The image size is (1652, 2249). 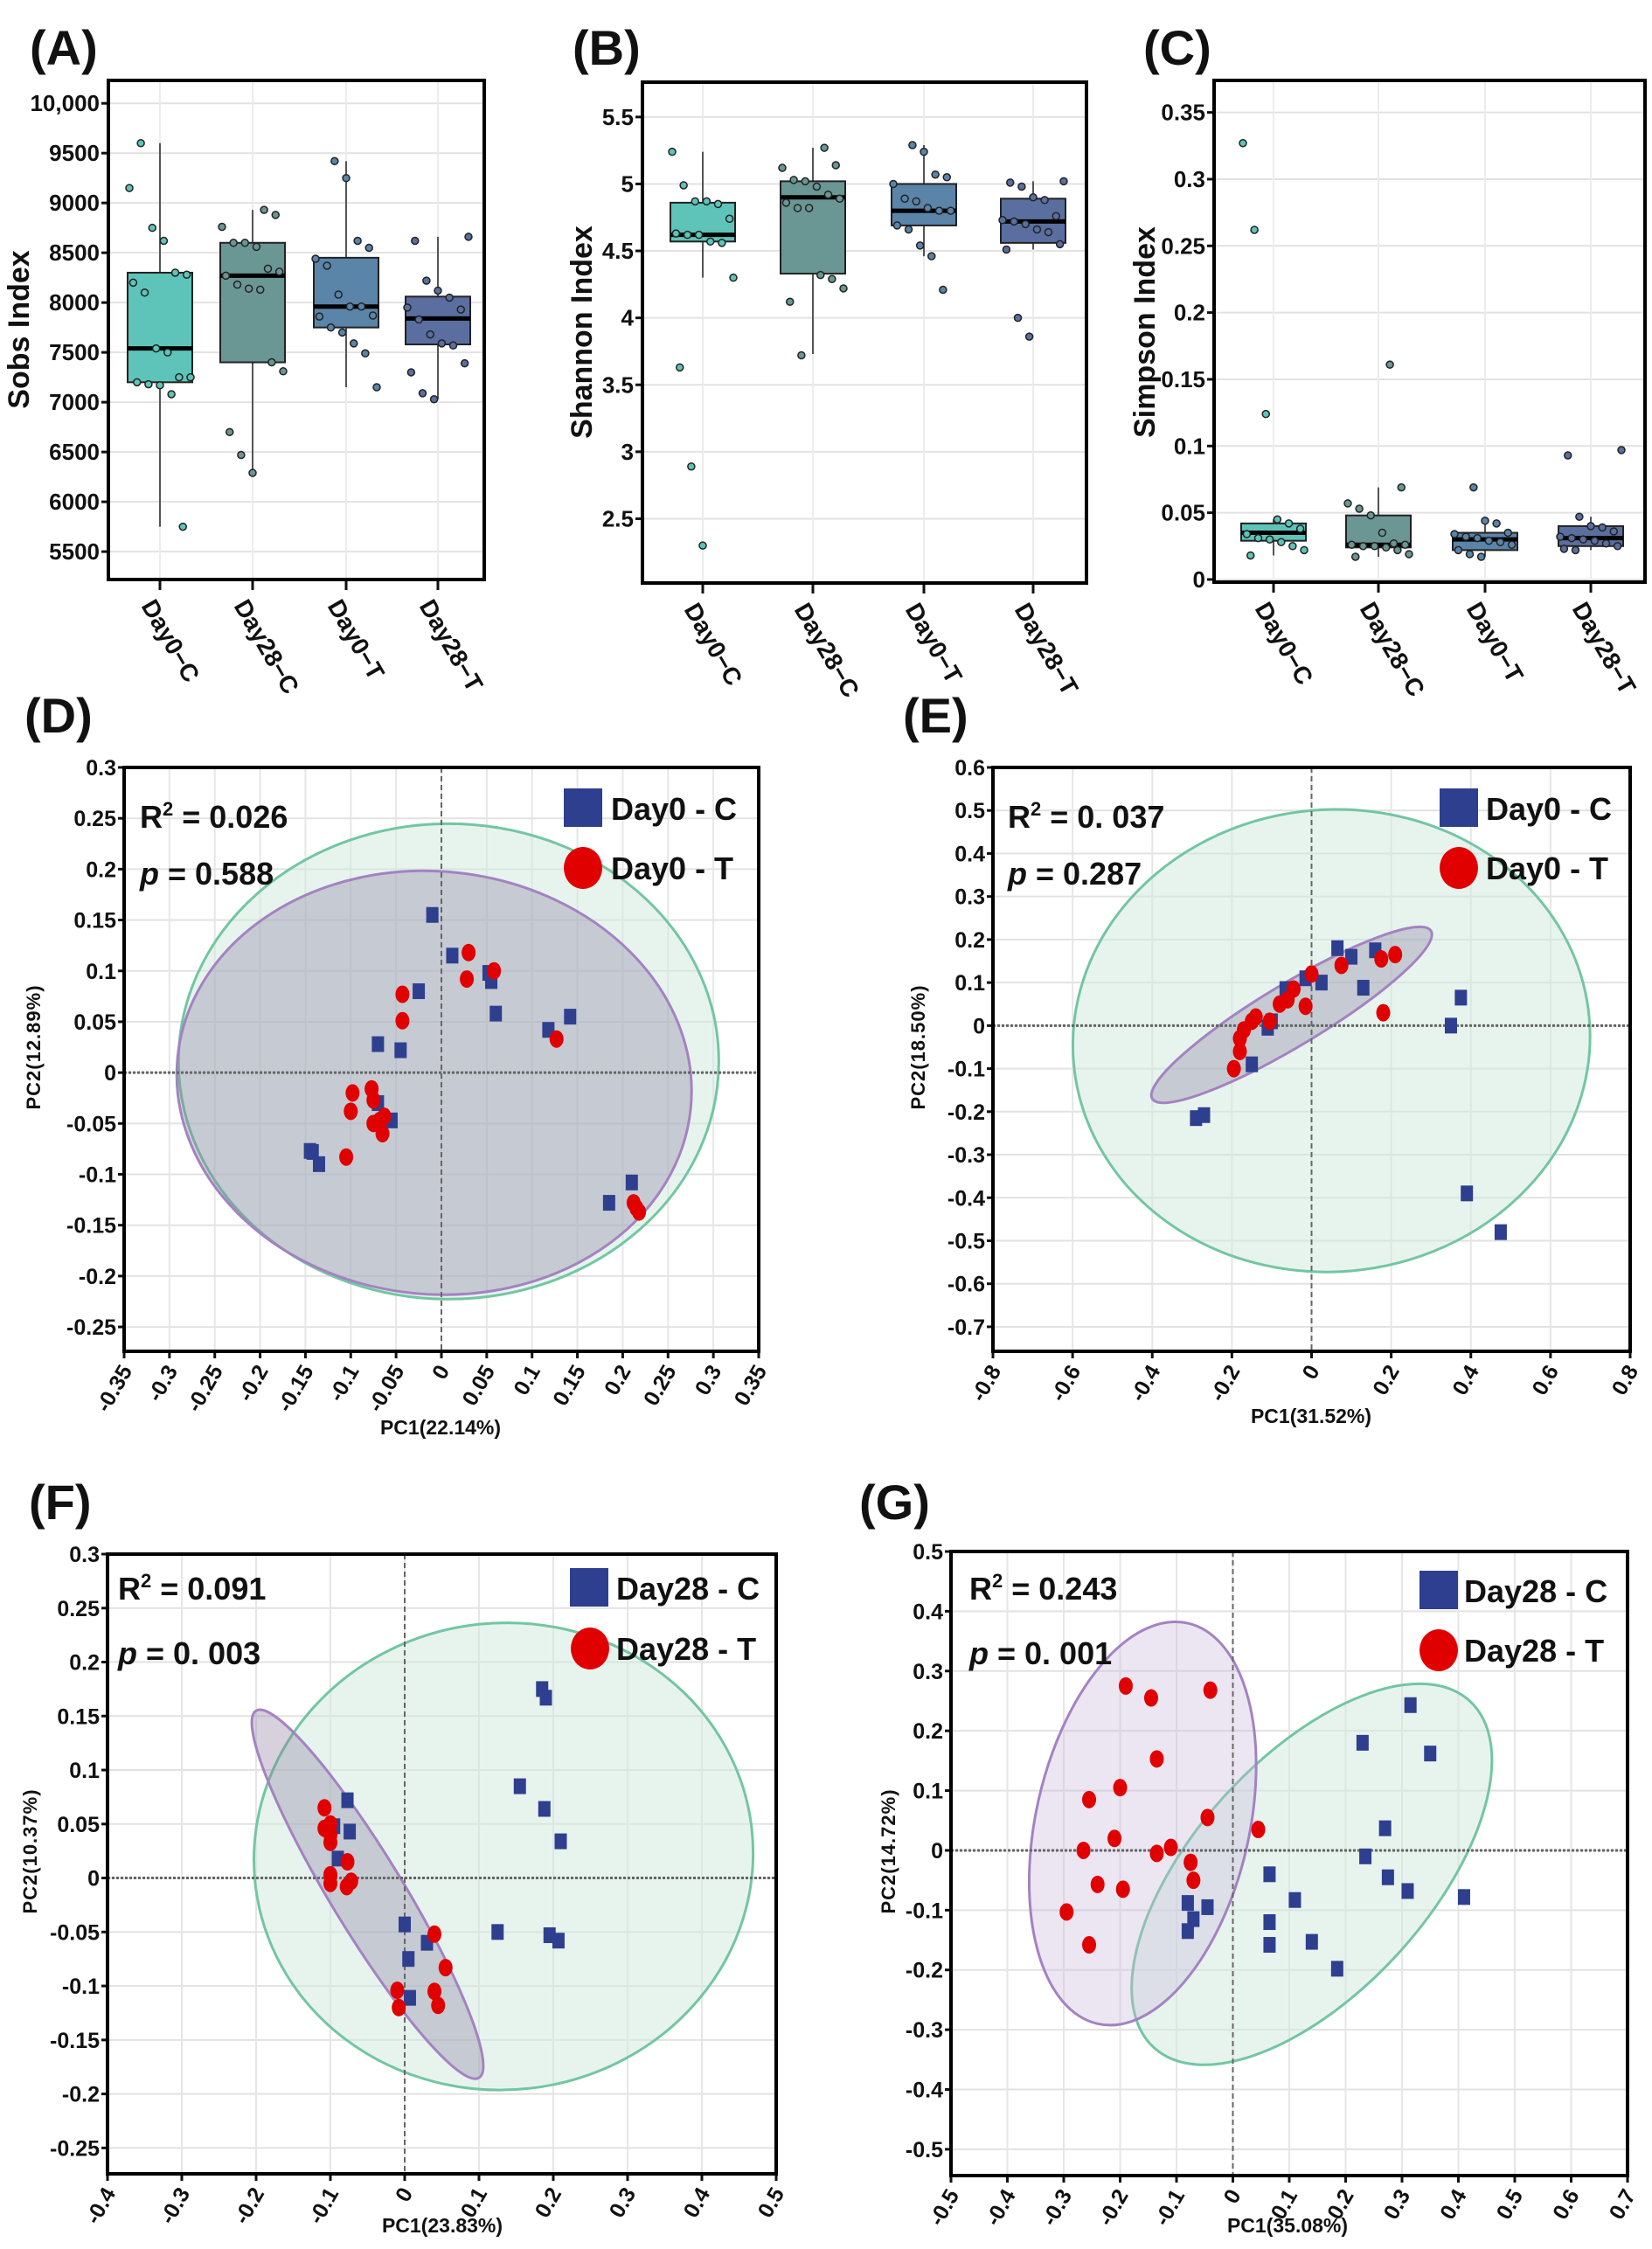 What do you see at coordinates (387, 1388) in the screenshot?
I see `x-tick-label: -0.05` at bounding box center [387, 1388].